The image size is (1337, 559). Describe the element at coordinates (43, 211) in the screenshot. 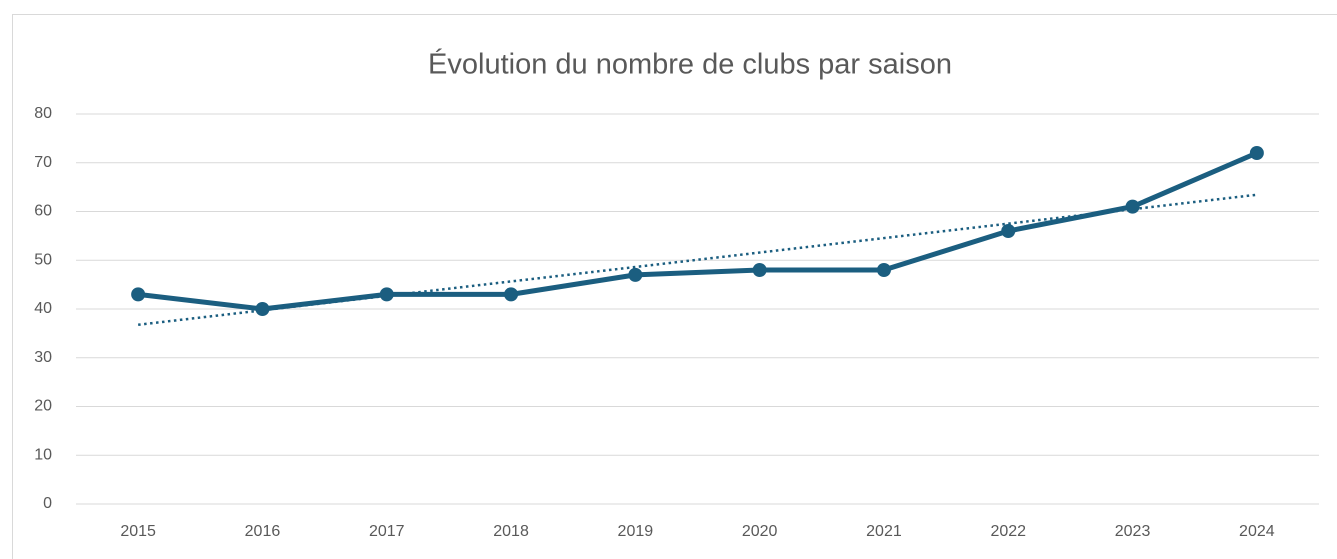

I see `y-tick-label: 60` at that location.